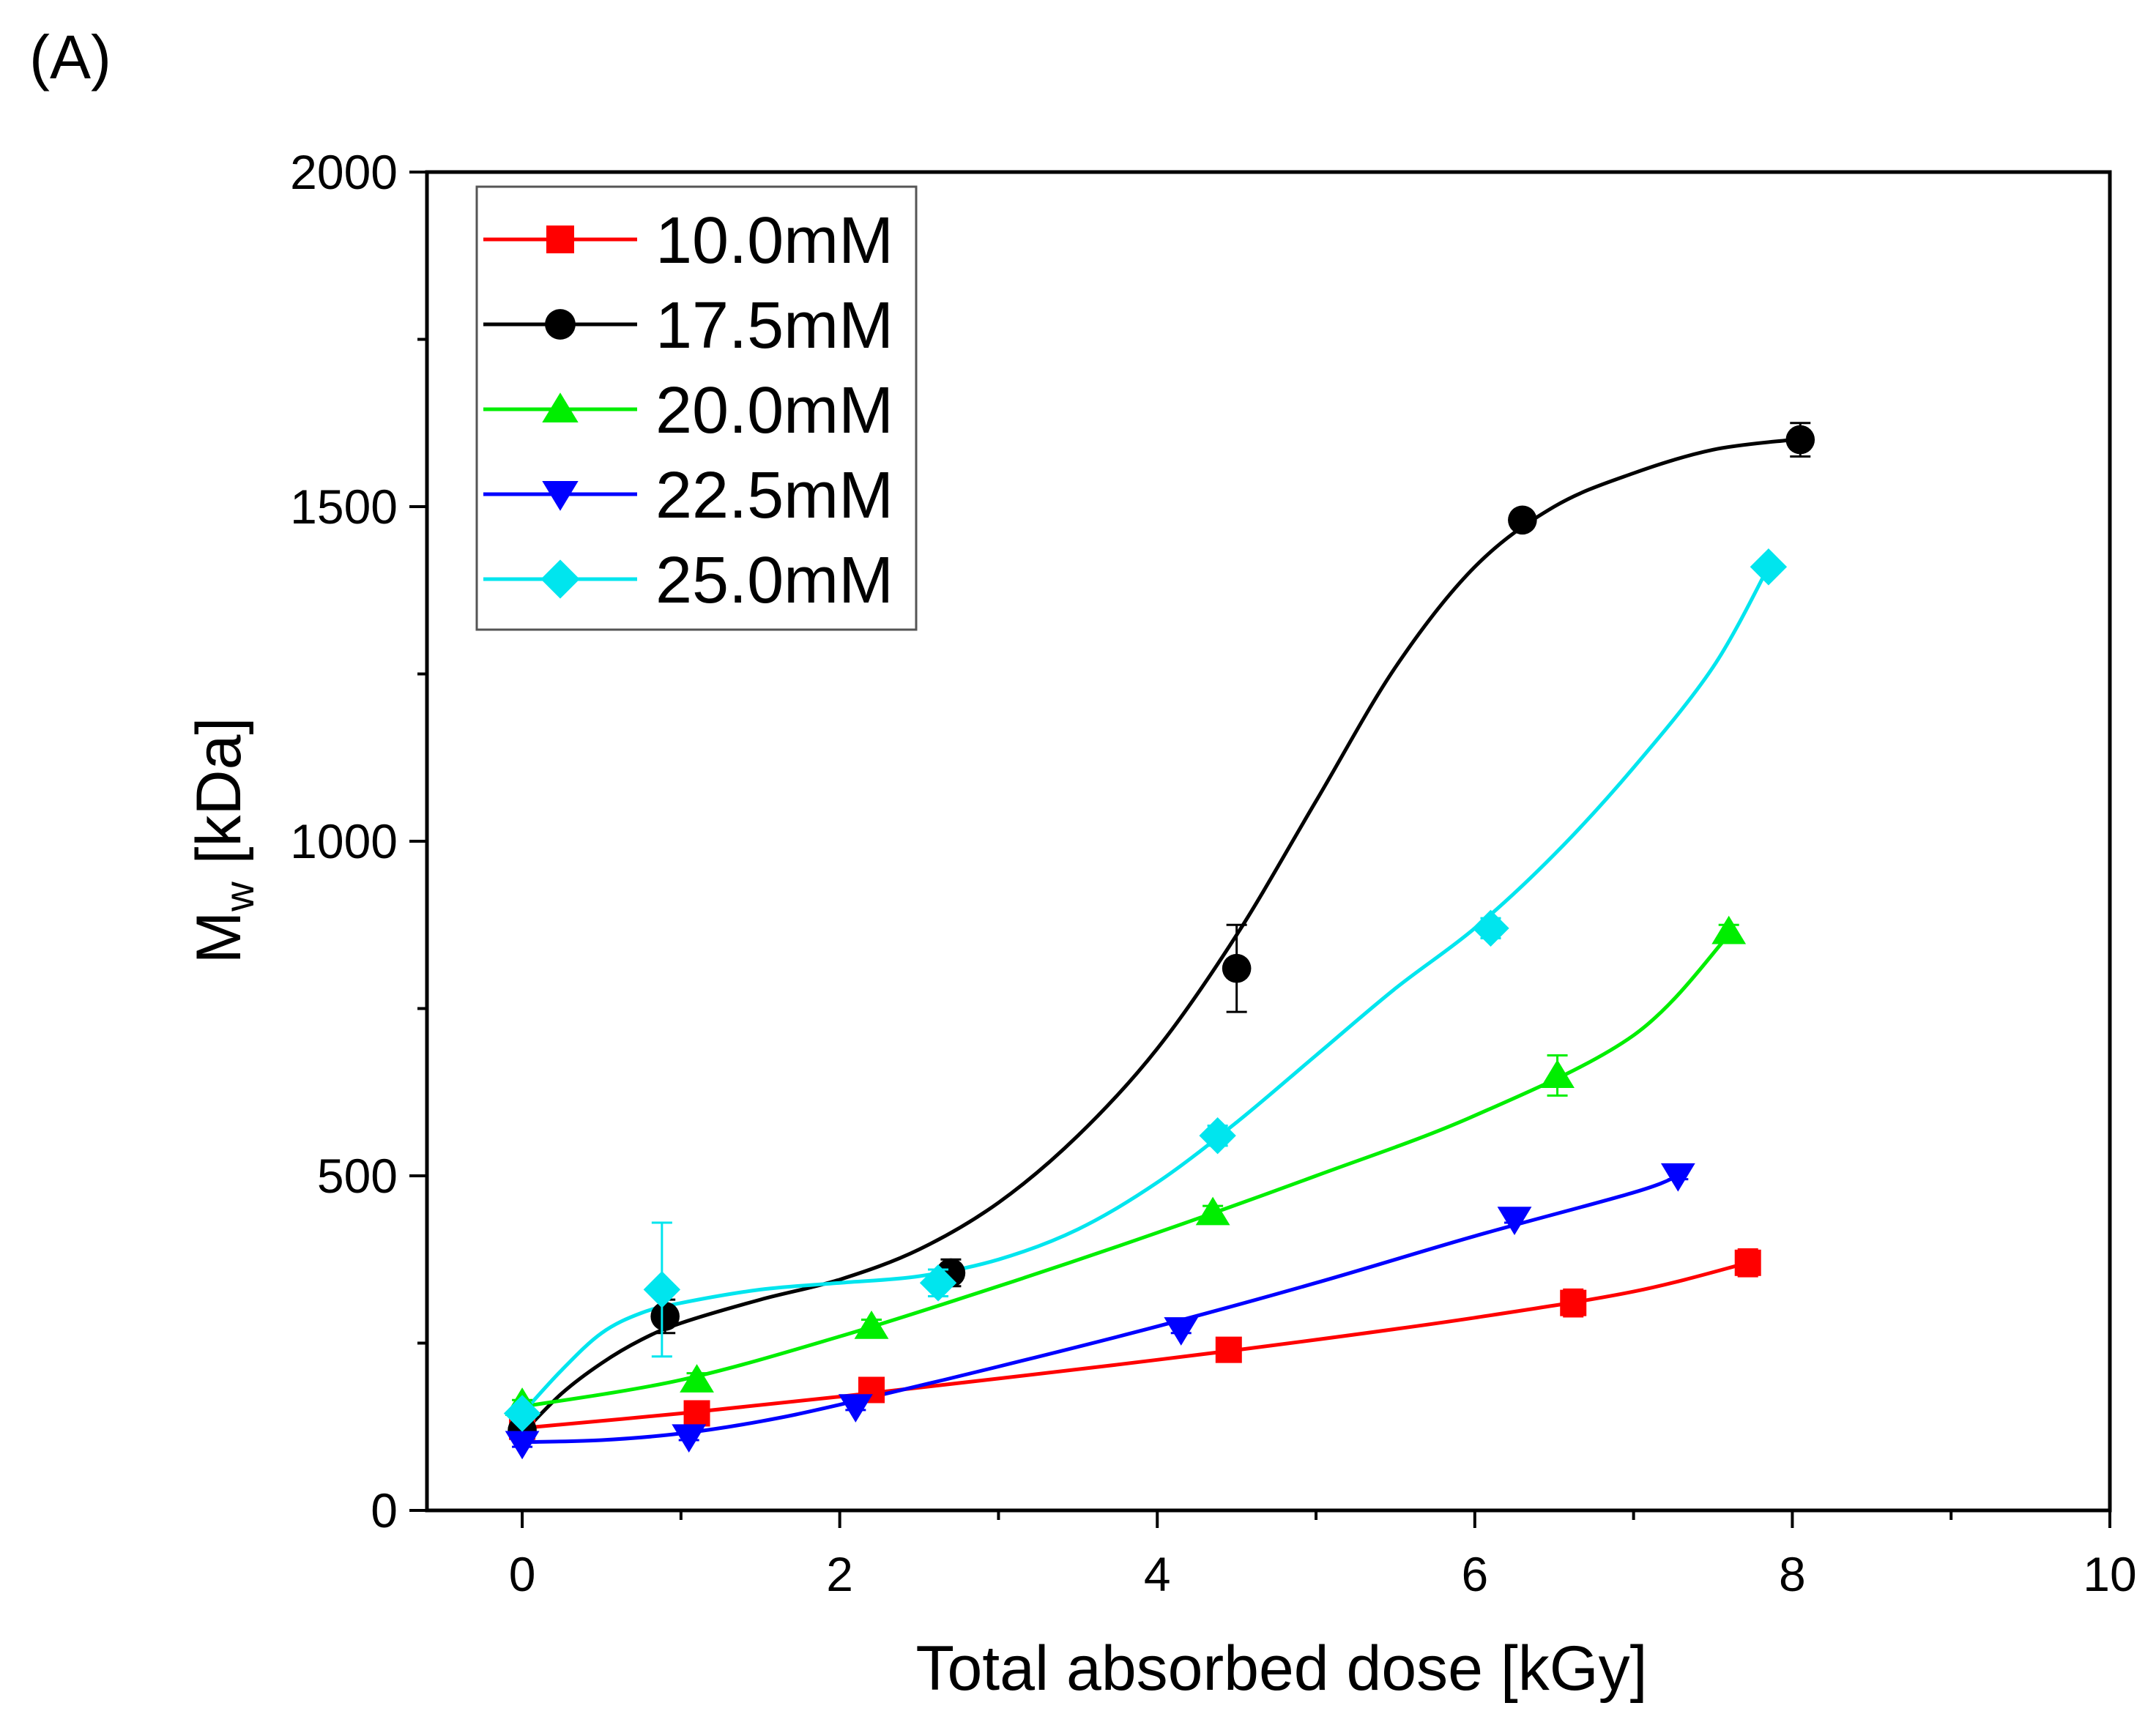 The width and height of the screenshot is (2156, 1722). I want to click on y-axis-title-unit: [kDa], so click(219, 800).